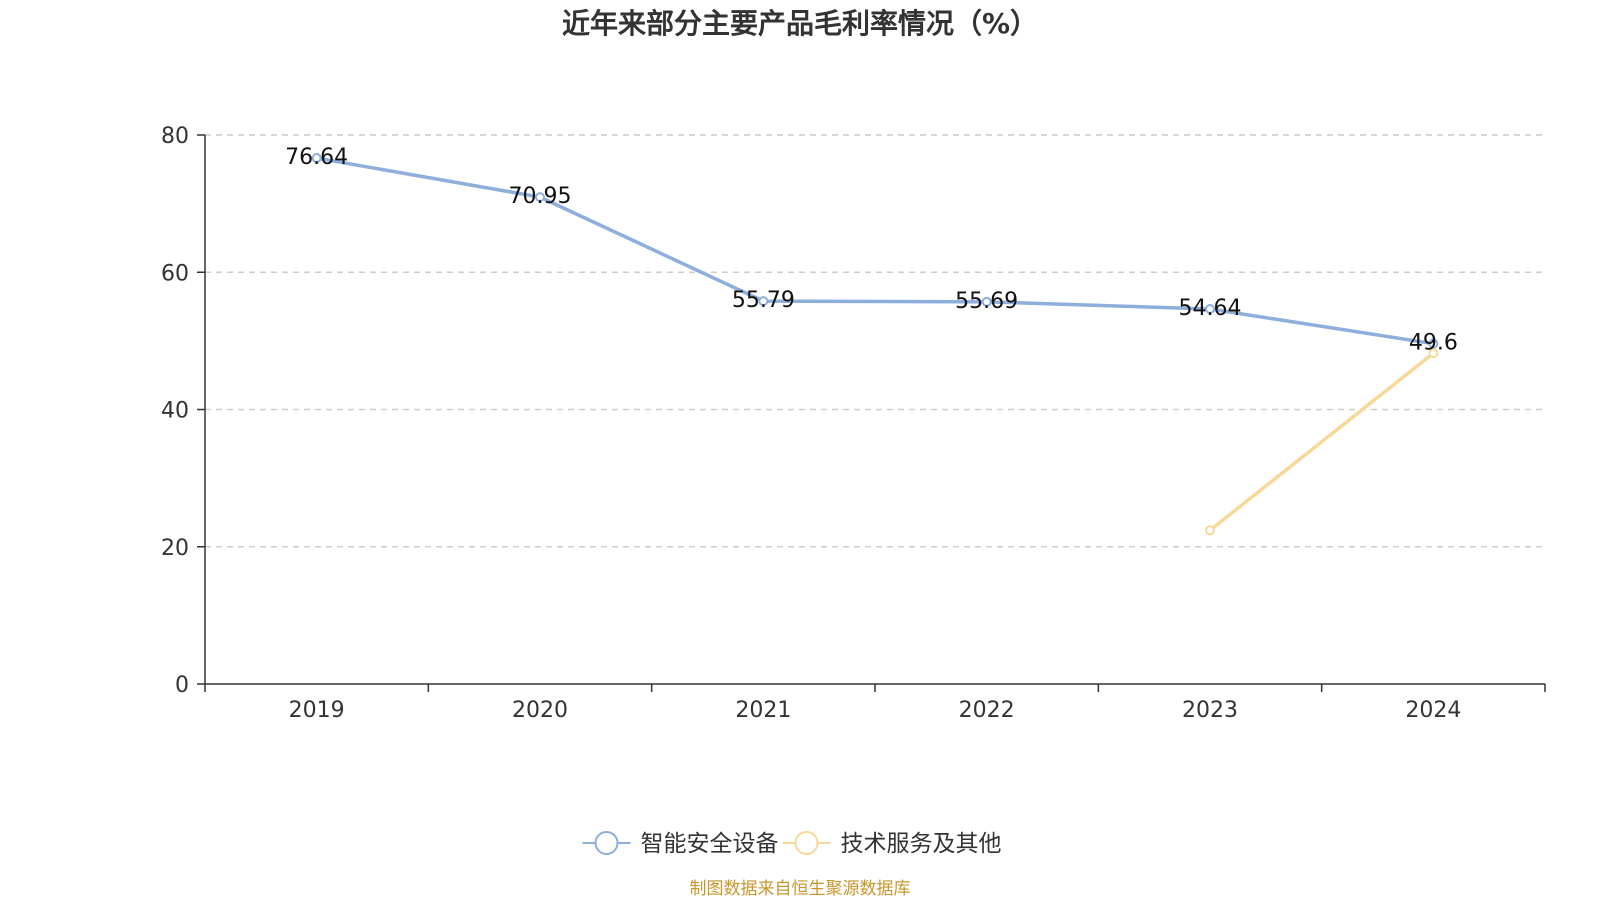 The image size is (1600, 900). I want to click on y-tick-label: 60, so click(175, 273).